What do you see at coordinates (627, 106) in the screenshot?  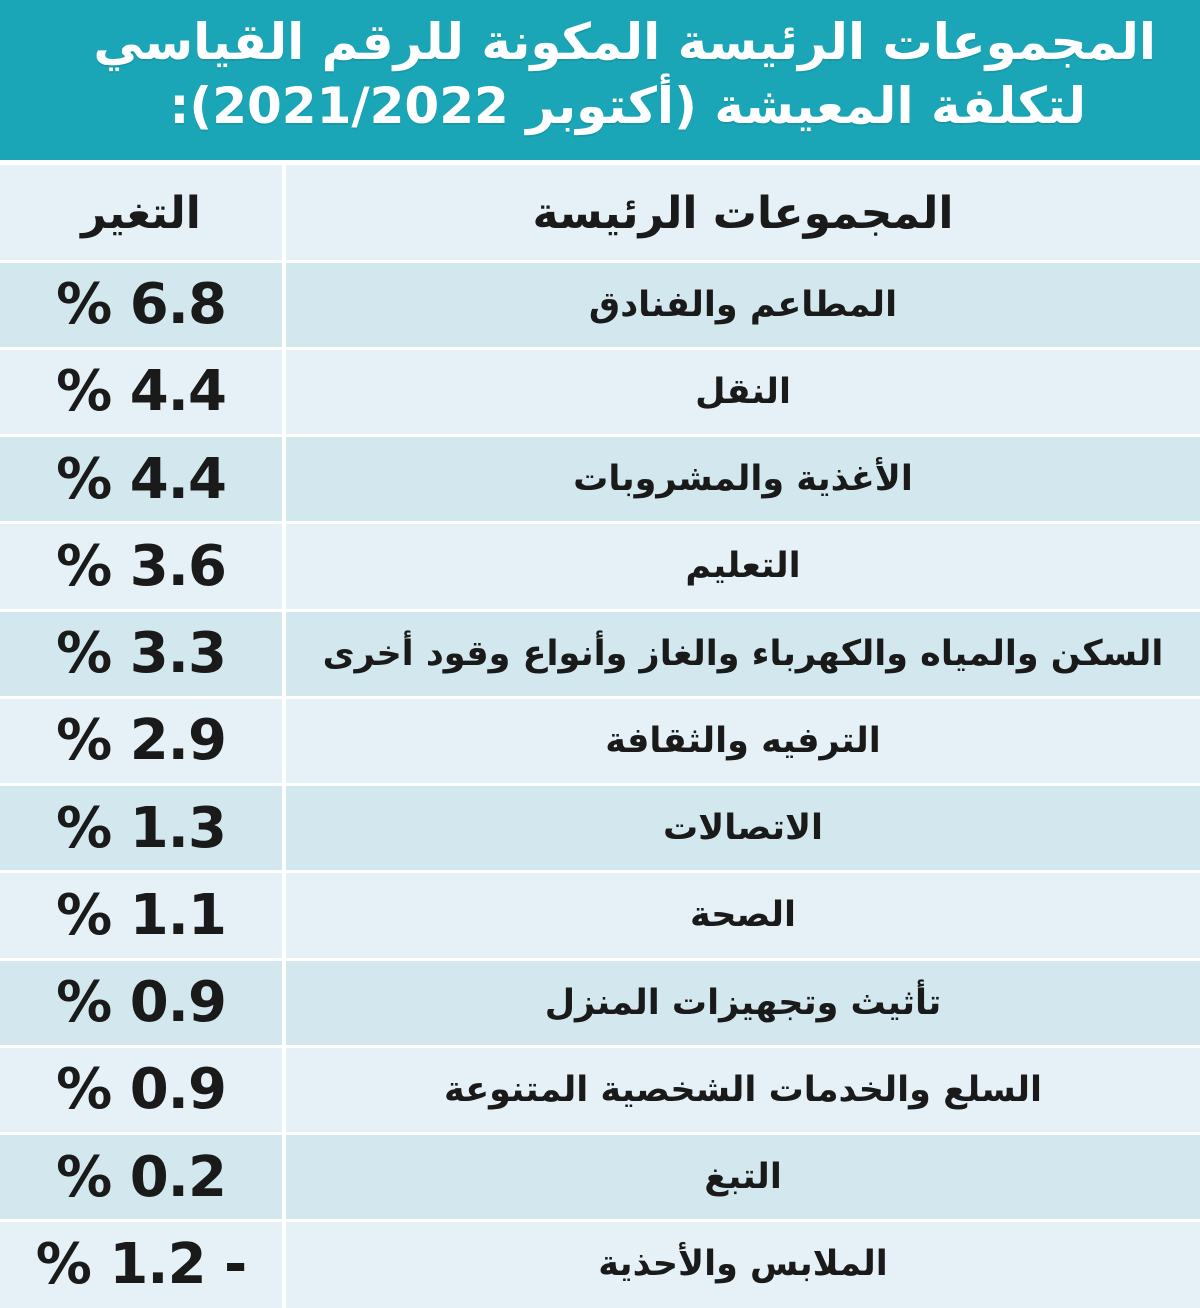 I see `title-line-2: لتكلفة المعيشة (أكتوبر 2021/2022):` at bounding box center [627, 106].